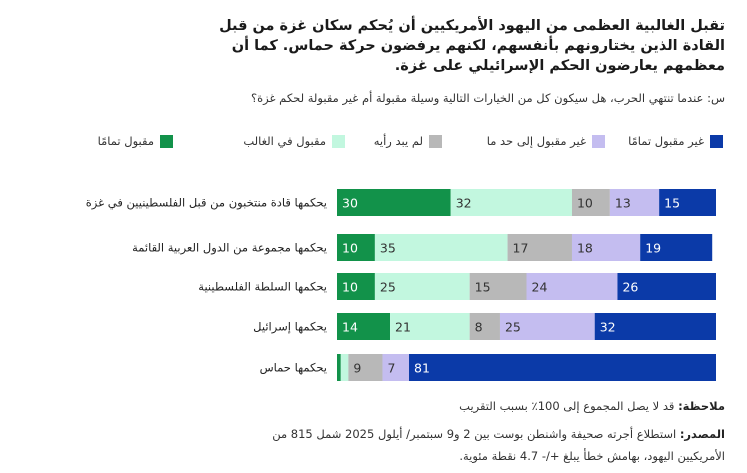 This screenshot has width=747, height=473. Describe the element at coordinates (521, 248) in the screenshot. I see `data-label: 17` at that location.